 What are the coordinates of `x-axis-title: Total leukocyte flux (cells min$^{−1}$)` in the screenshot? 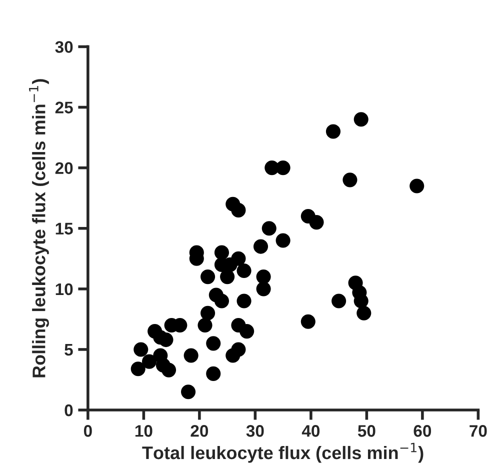 It's located at (283, 452).